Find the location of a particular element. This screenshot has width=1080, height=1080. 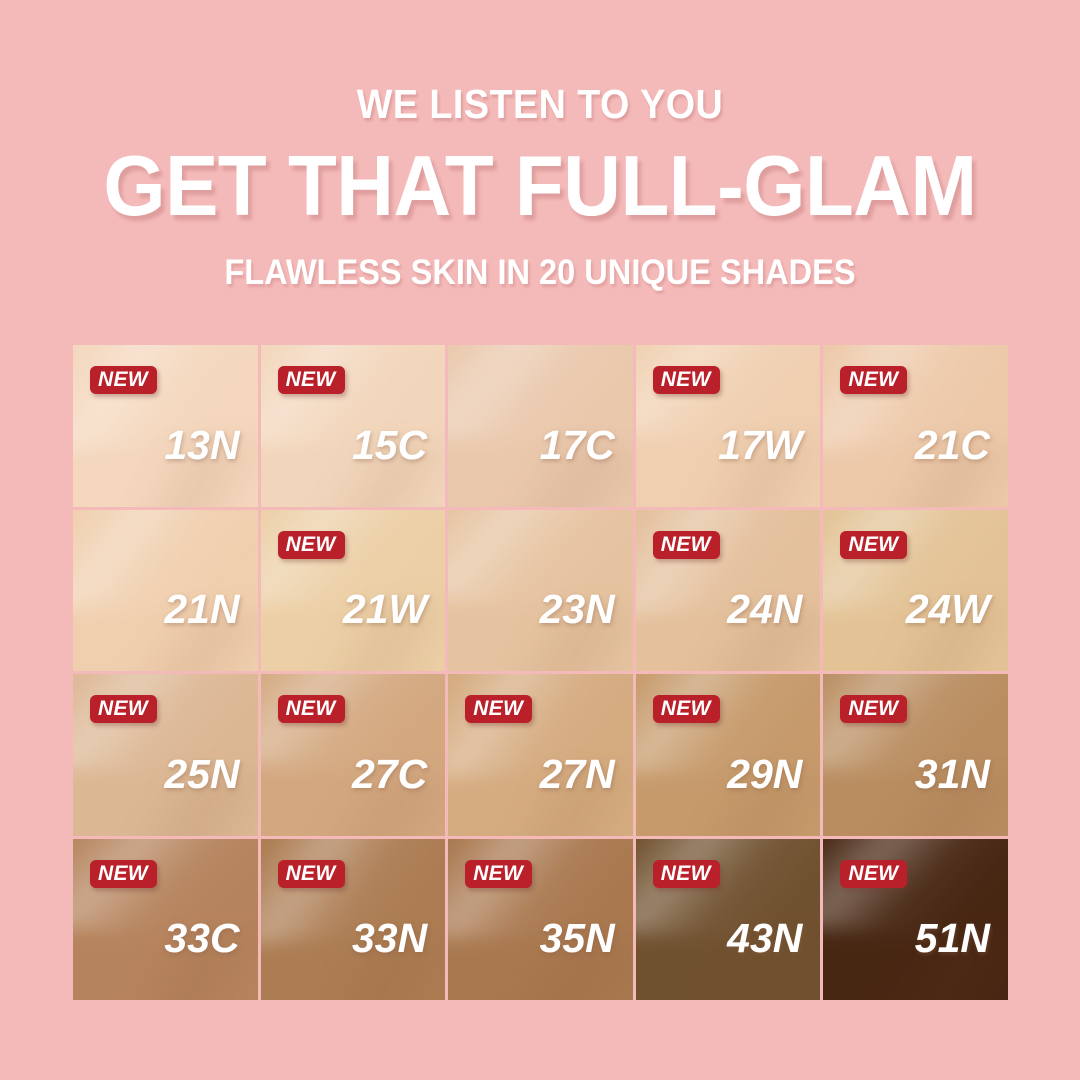

shade-swatch: 23N is located at coordinates (540, 590).